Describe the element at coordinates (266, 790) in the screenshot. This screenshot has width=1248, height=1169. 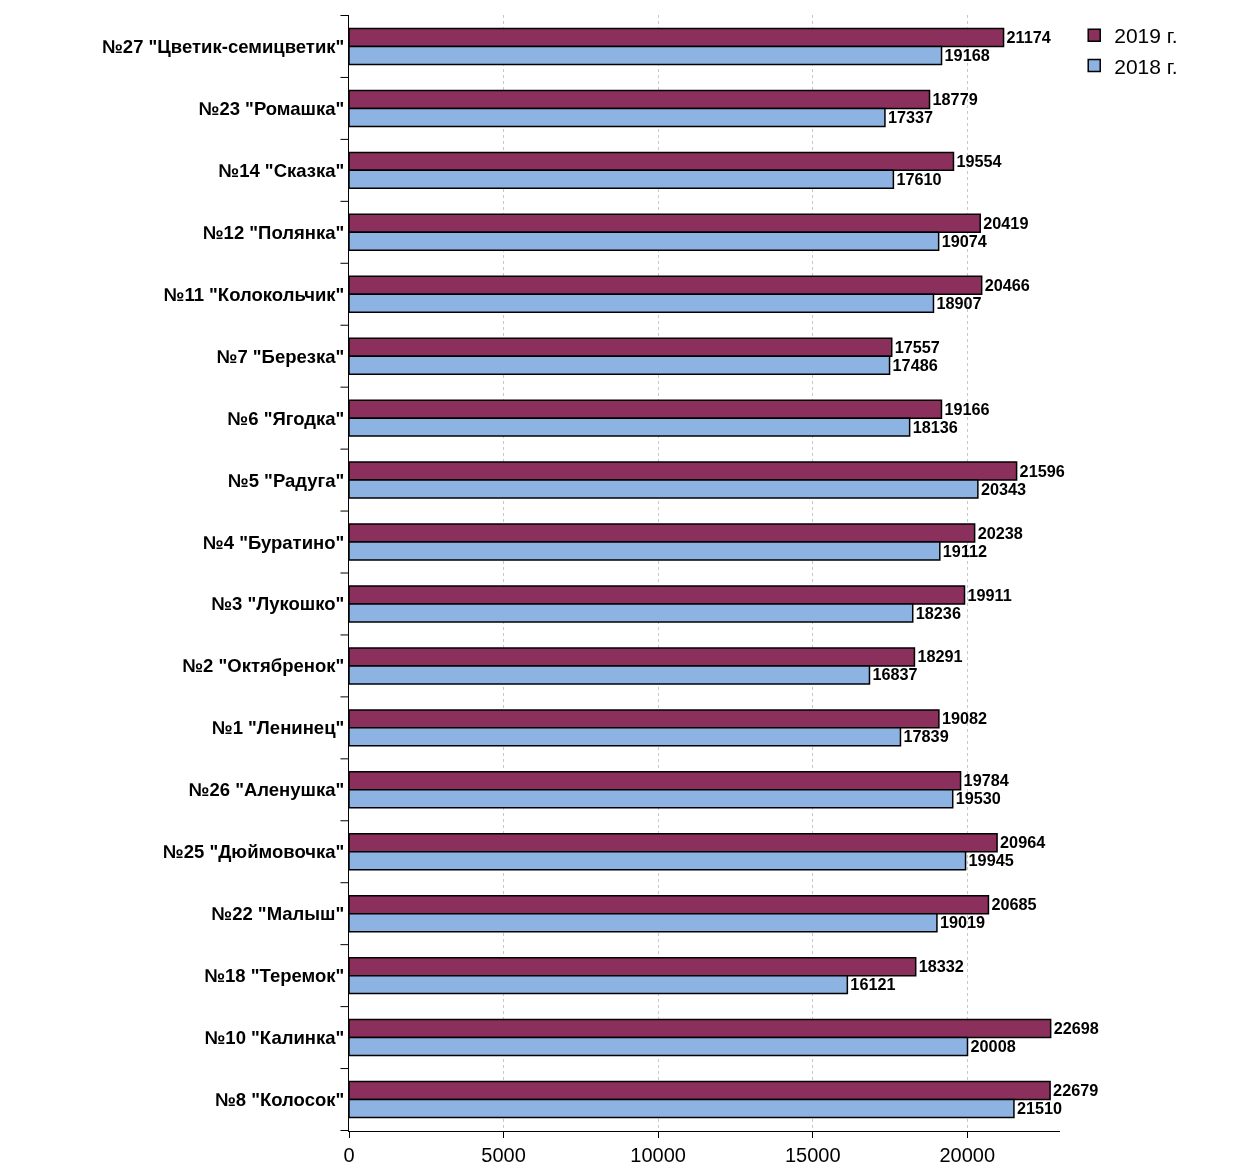
I see `y-tick-label: №26 "Аленушка"` at that location.